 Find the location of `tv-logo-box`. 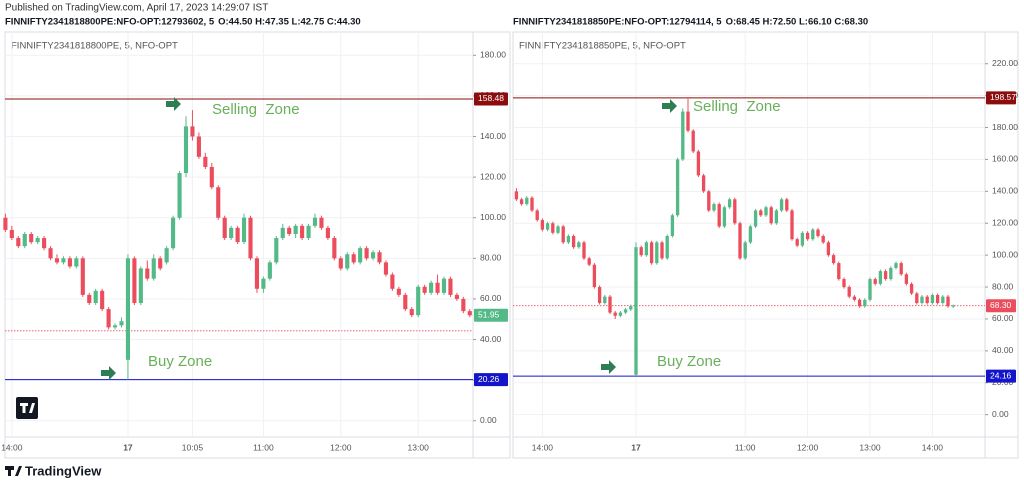

tv-logo-box is located at coordinates (27, 408).